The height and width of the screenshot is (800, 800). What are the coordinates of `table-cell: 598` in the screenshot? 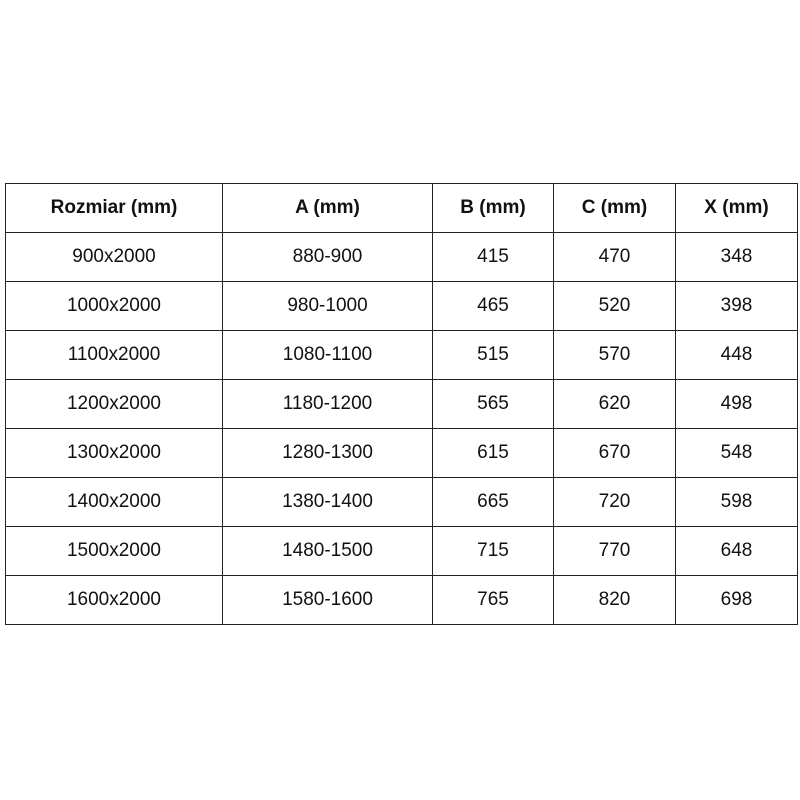 It's located at (736, 502).